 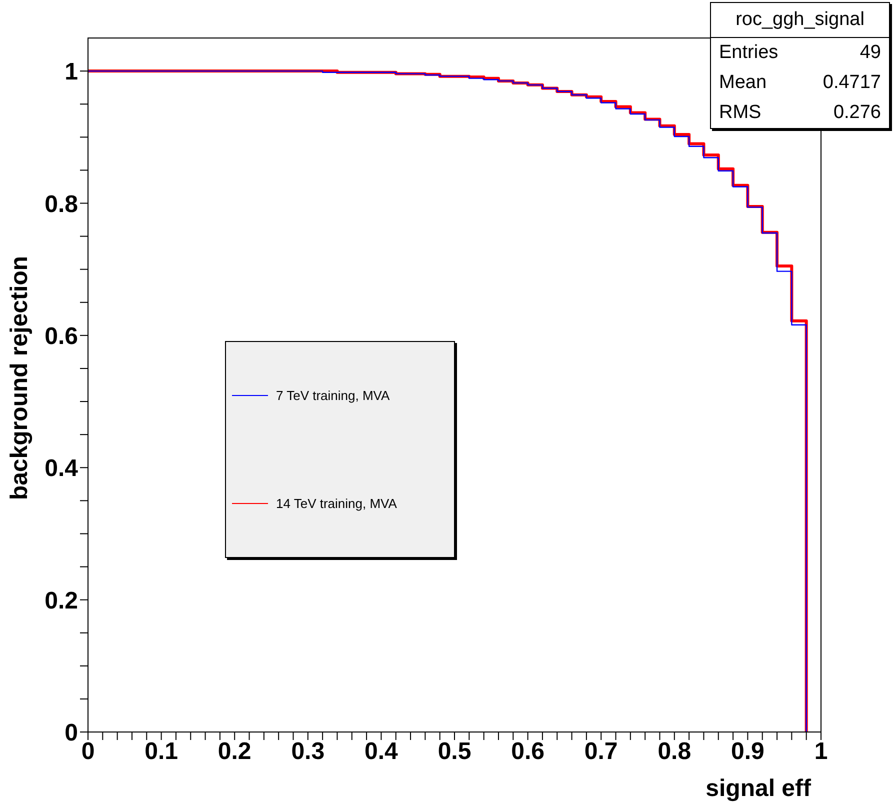 I want to click on y-tick-label: 1, so click(x=71, y=72).